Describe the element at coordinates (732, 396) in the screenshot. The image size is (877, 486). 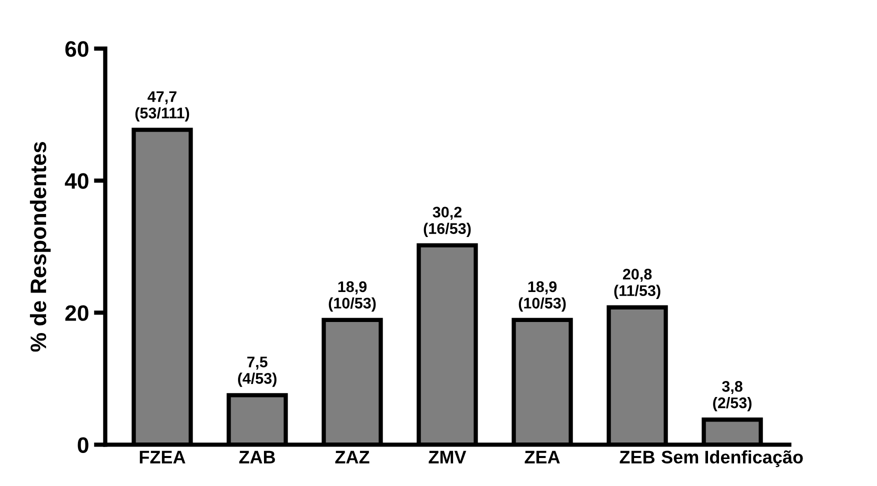
I see `data-label: 3,8 (2/53)` at that location.